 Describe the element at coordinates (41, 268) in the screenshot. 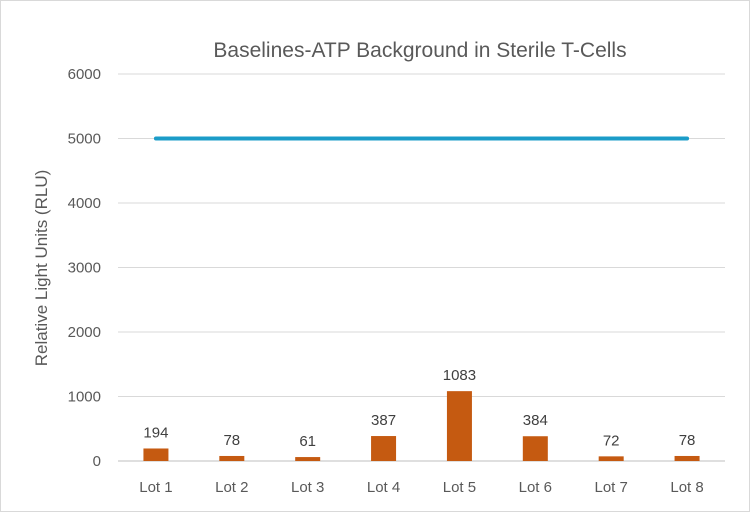

I see `y-axis-label: Relative Light Units (RLU)` at that location.